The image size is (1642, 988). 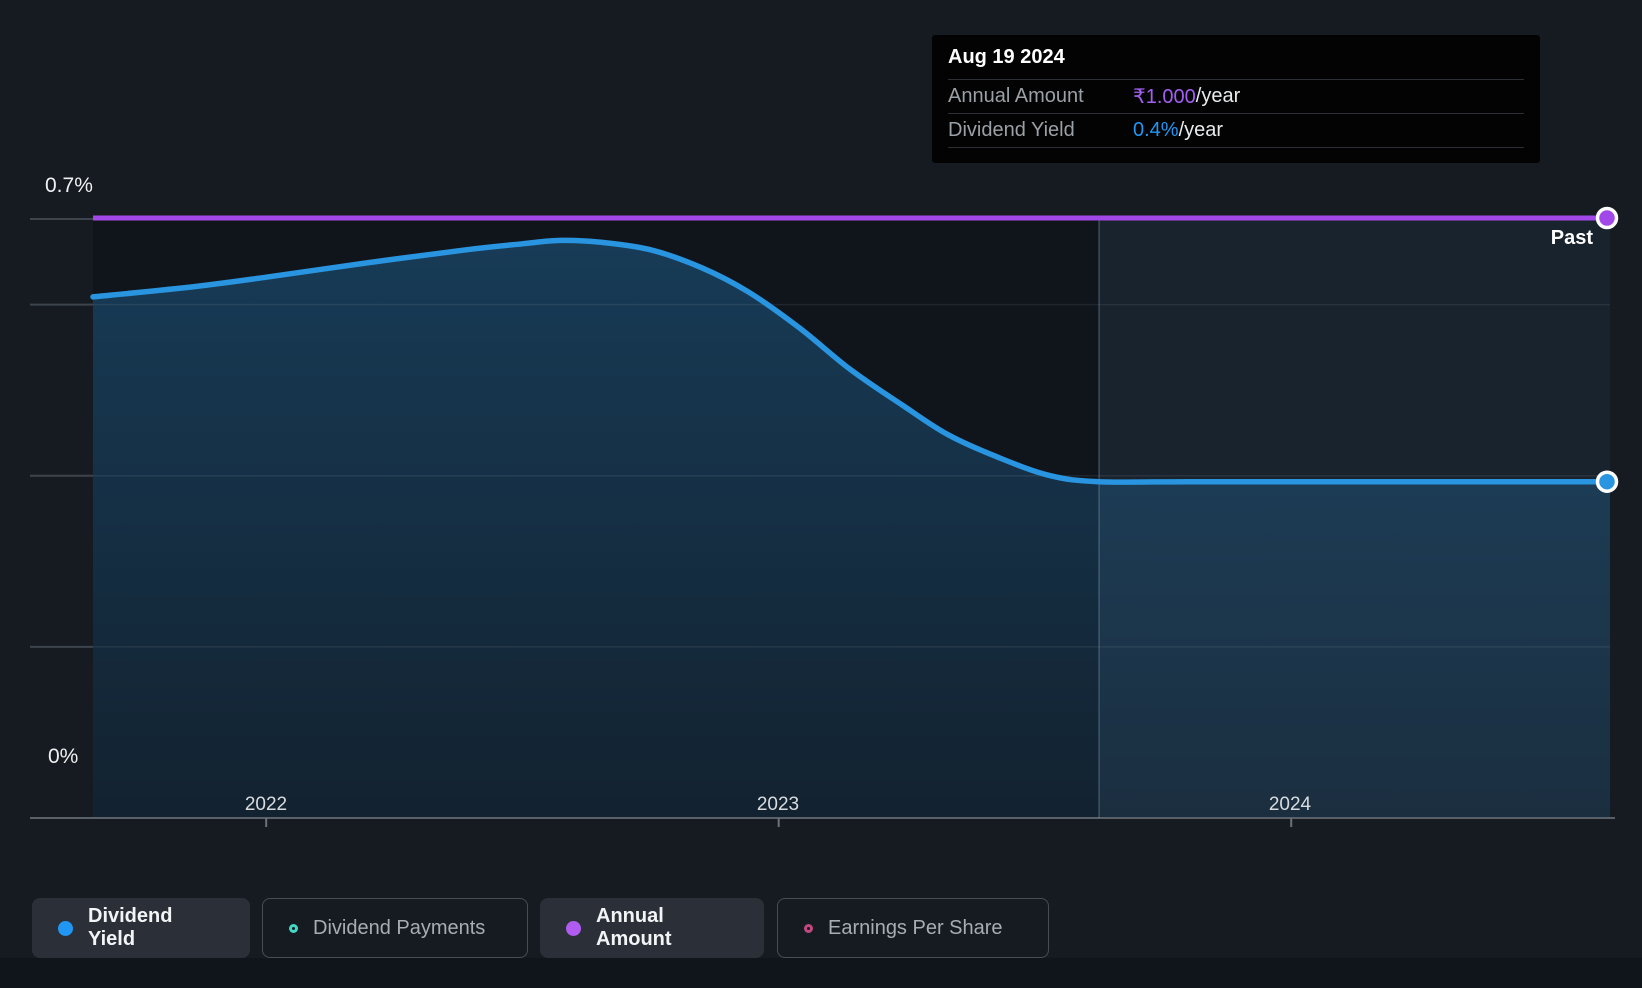 I want to click on y-axis-zero-label: 0%, so click(x=63, y=756).